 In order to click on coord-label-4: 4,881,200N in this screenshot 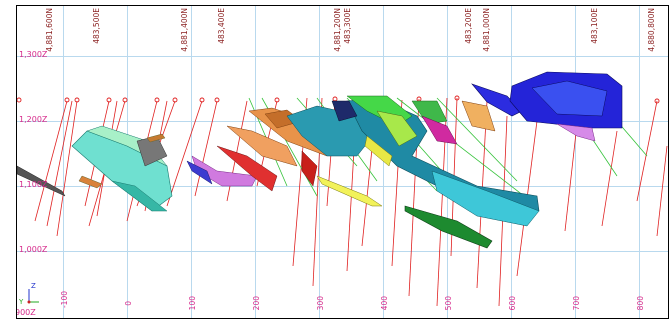, I will do `click(337, 30)`.